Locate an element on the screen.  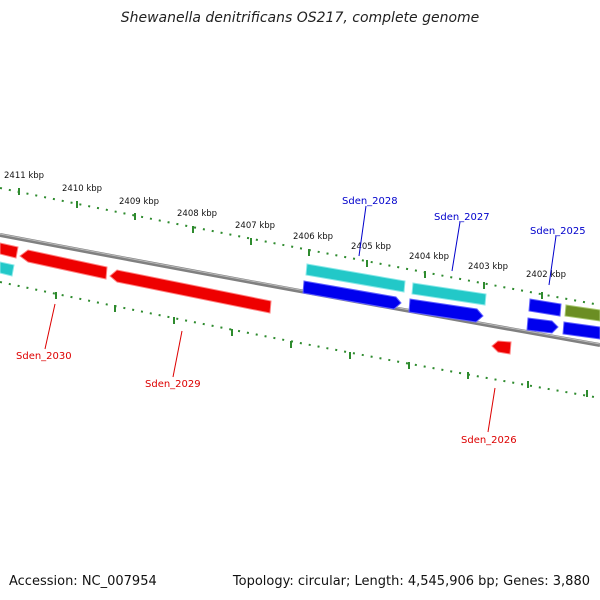
gene-label-sden2027: Sden_2027 is located at coordinates (462, 217).